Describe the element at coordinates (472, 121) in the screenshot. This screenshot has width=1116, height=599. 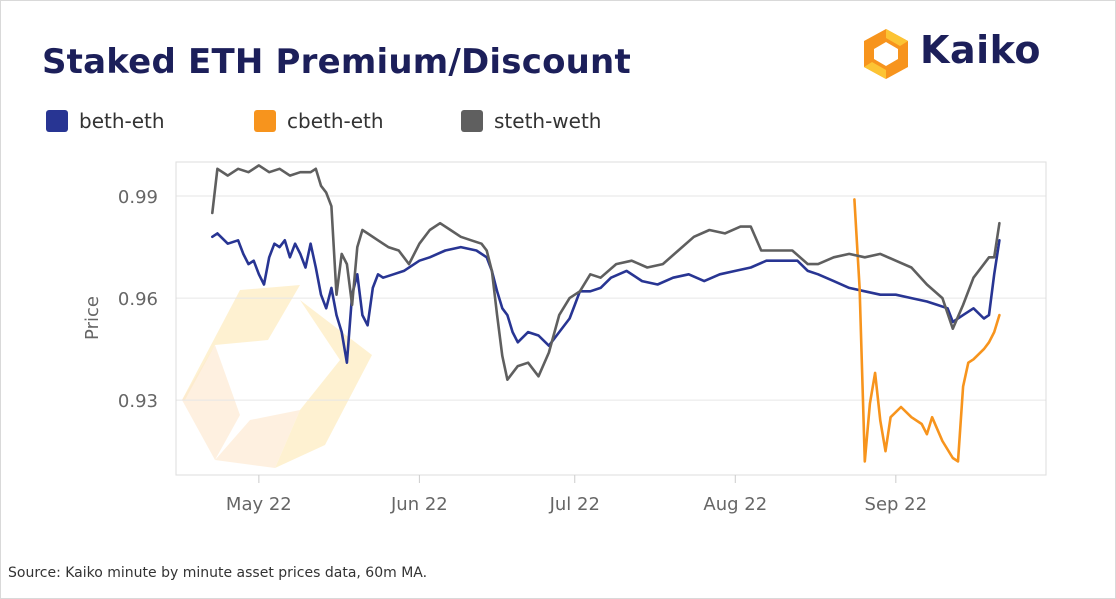
I see `legend-swatch-steth-weth` at that location.